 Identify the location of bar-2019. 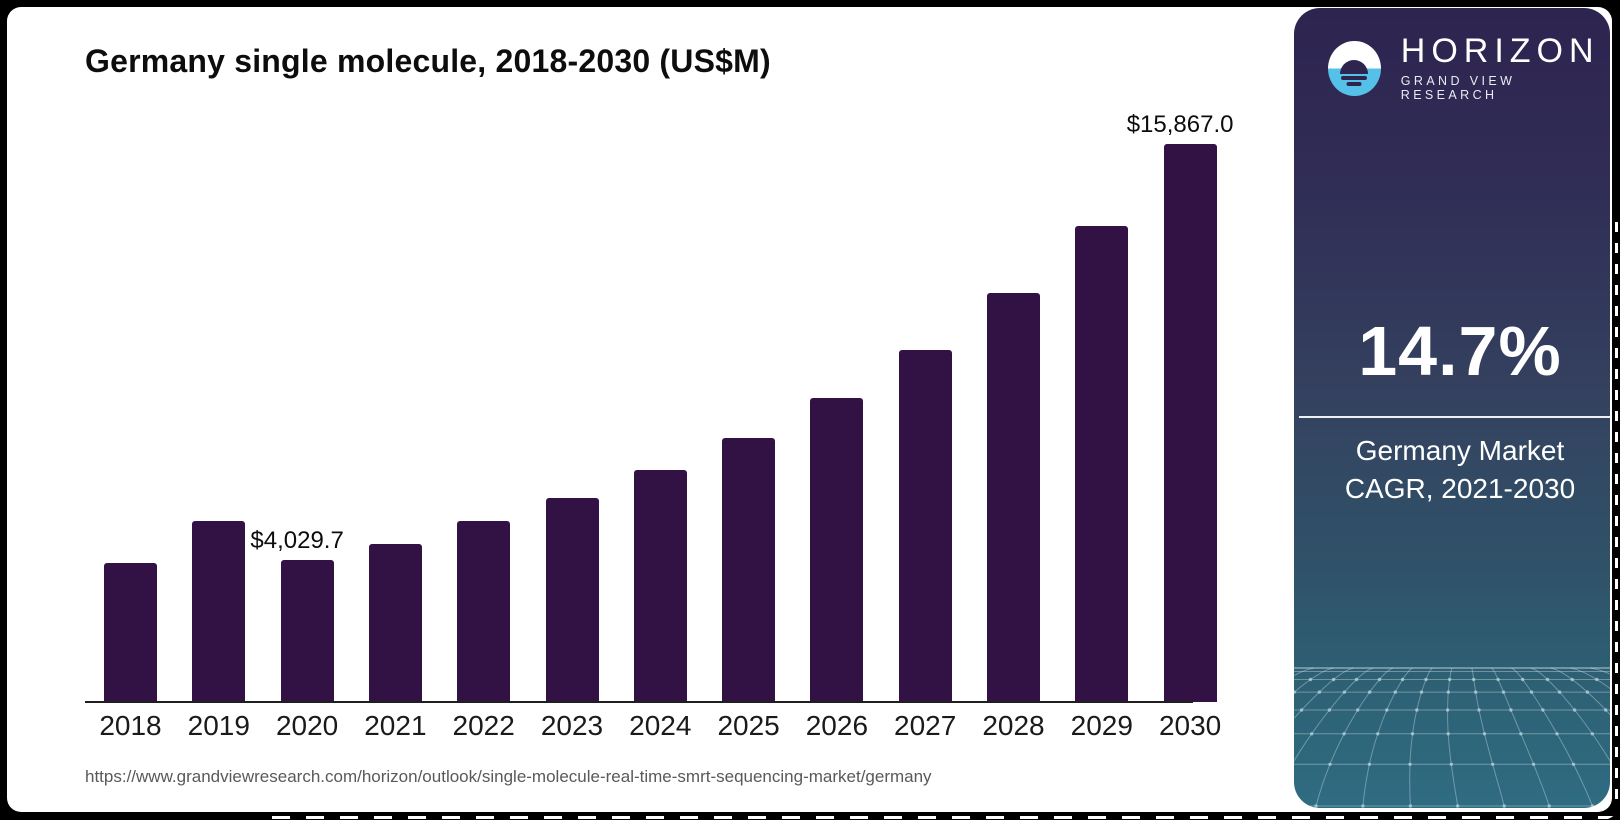
(219, 611).